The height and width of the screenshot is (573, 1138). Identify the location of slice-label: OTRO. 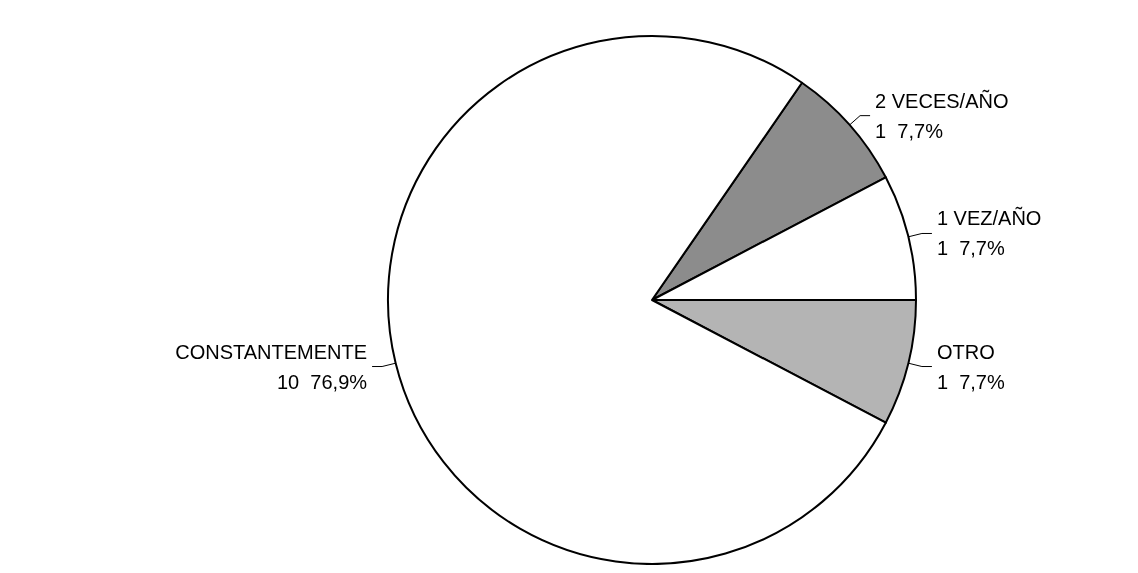
(965, 351).